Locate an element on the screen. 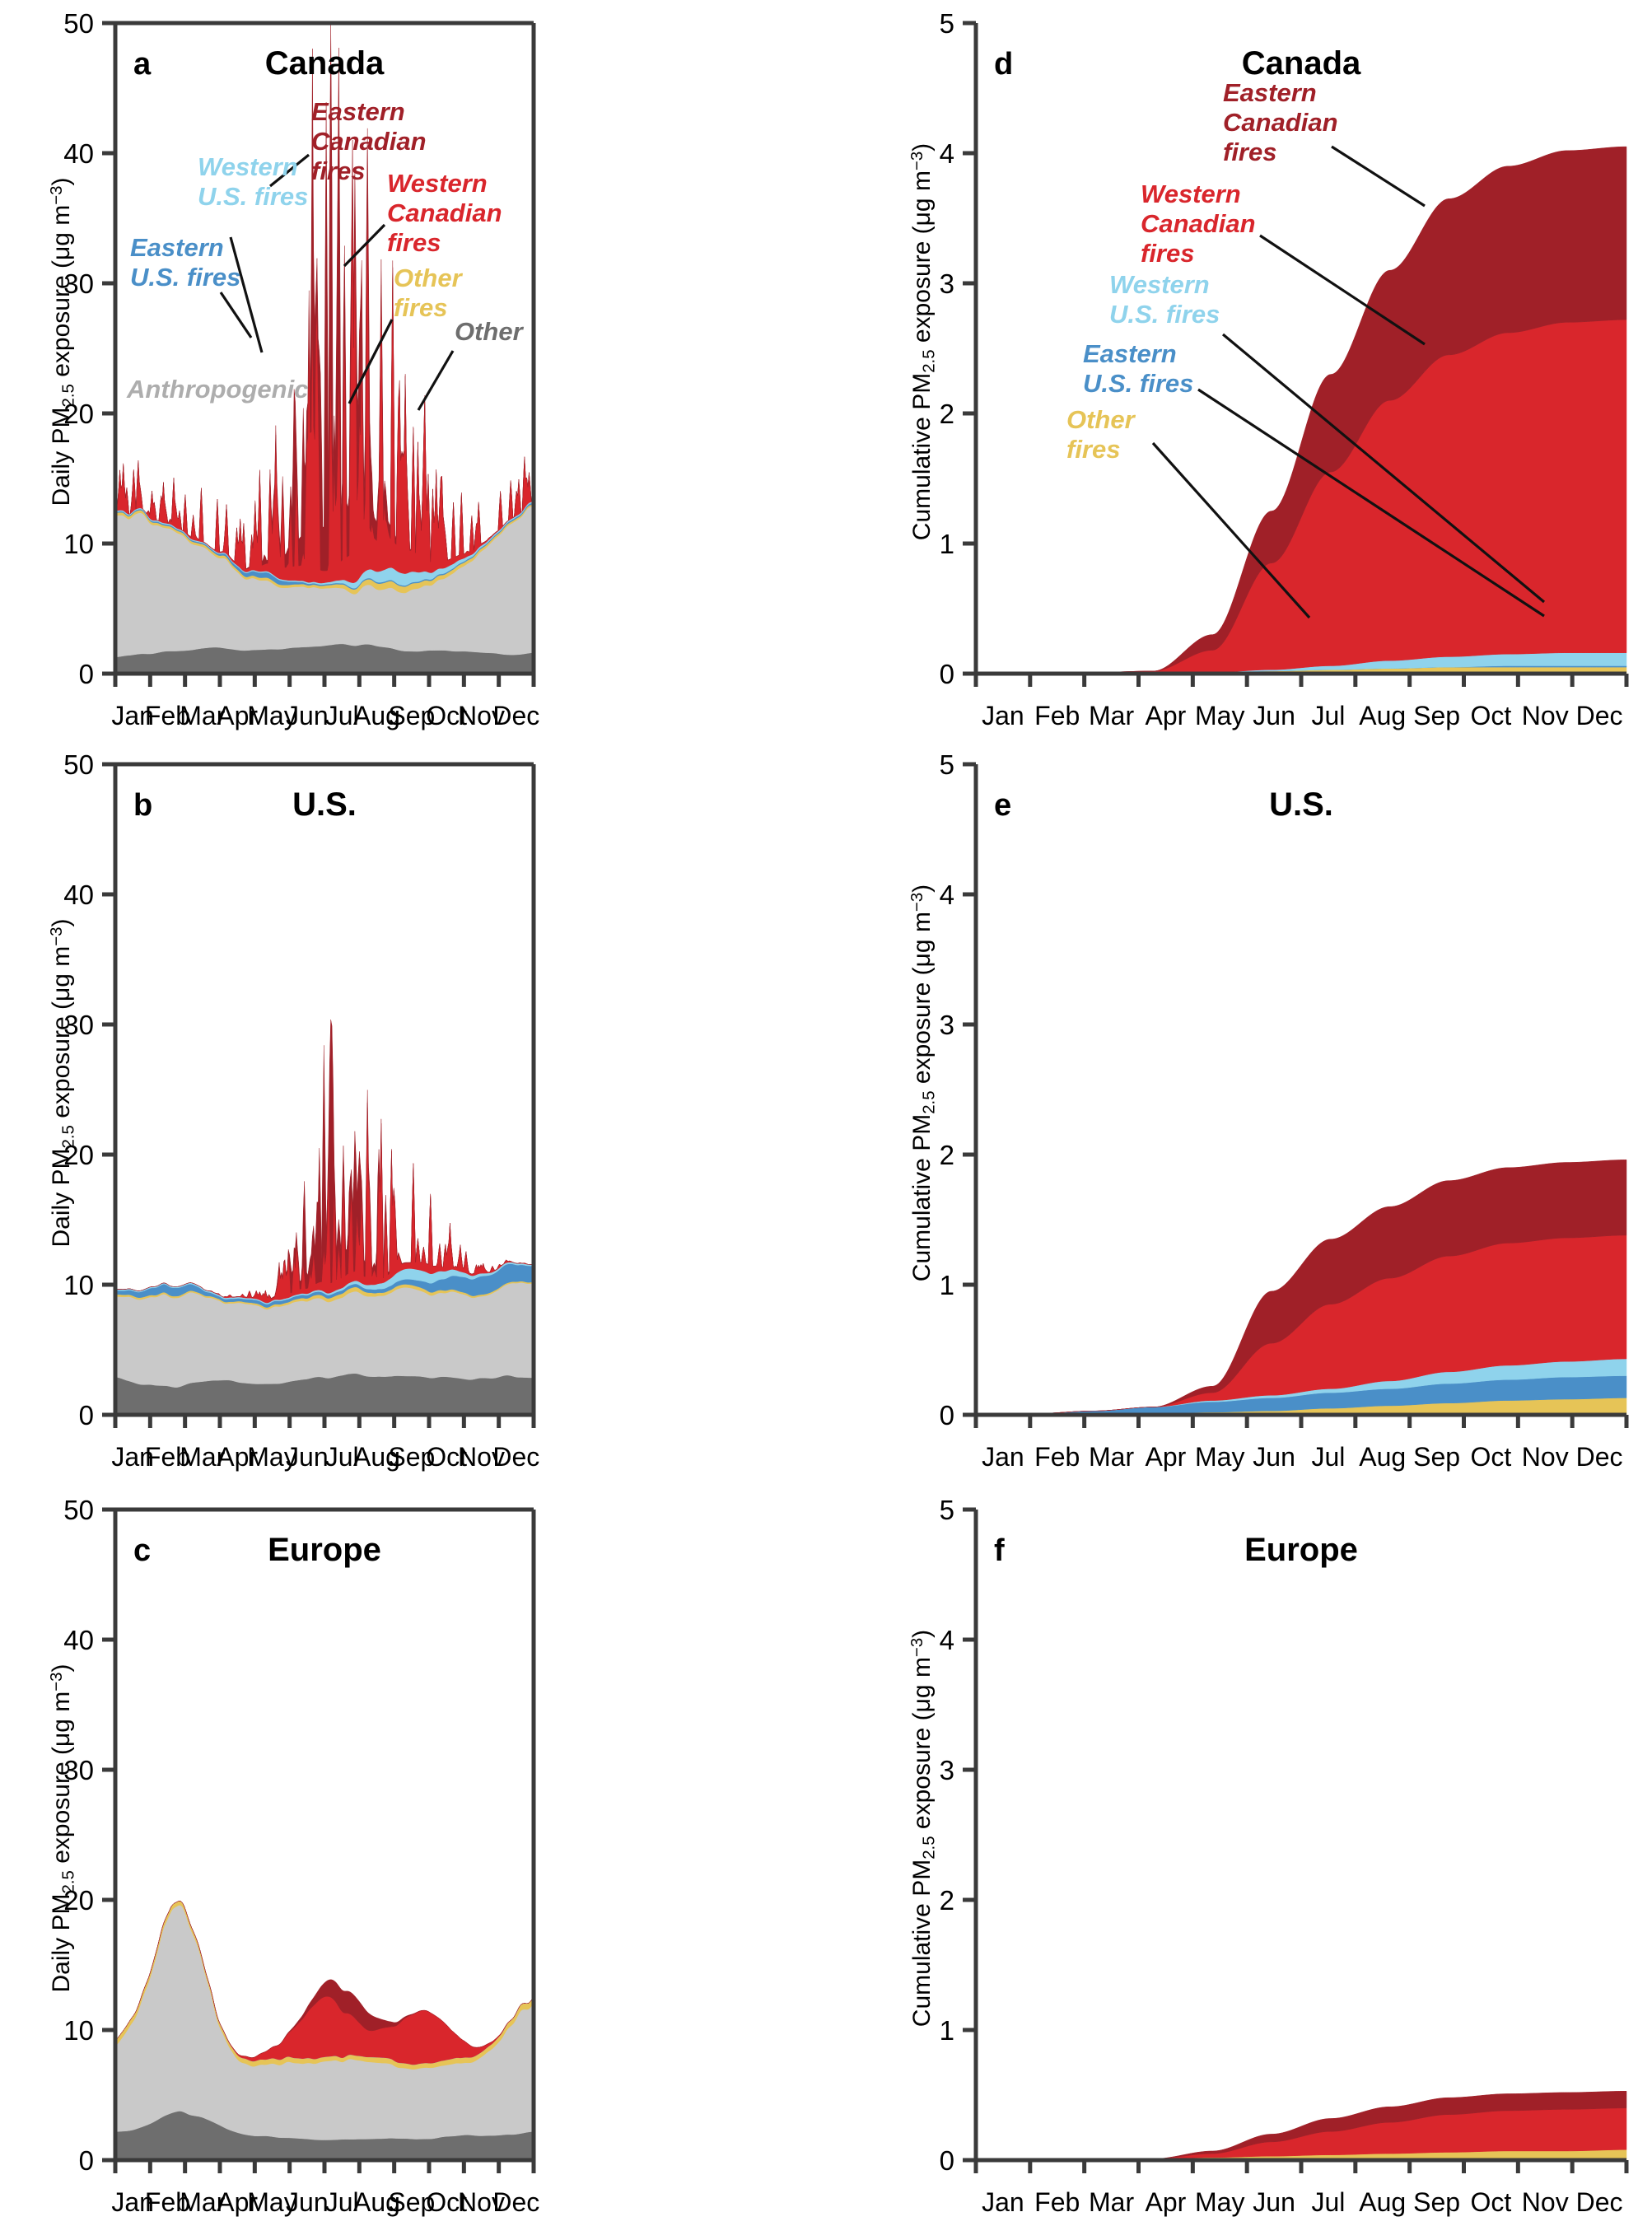  panel-letter-b: b is located at coordinates (142, 805).